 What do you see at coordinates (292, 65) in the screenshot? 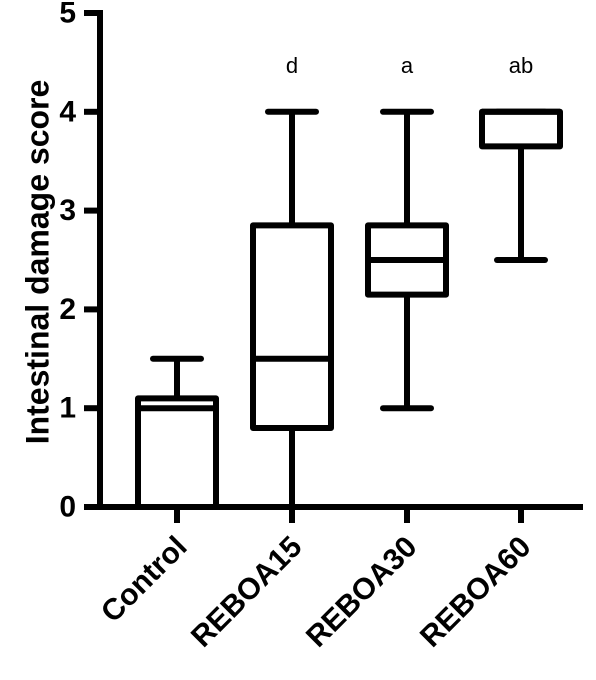
I see `significance-annotation: d` at bounding box center [292, 65].